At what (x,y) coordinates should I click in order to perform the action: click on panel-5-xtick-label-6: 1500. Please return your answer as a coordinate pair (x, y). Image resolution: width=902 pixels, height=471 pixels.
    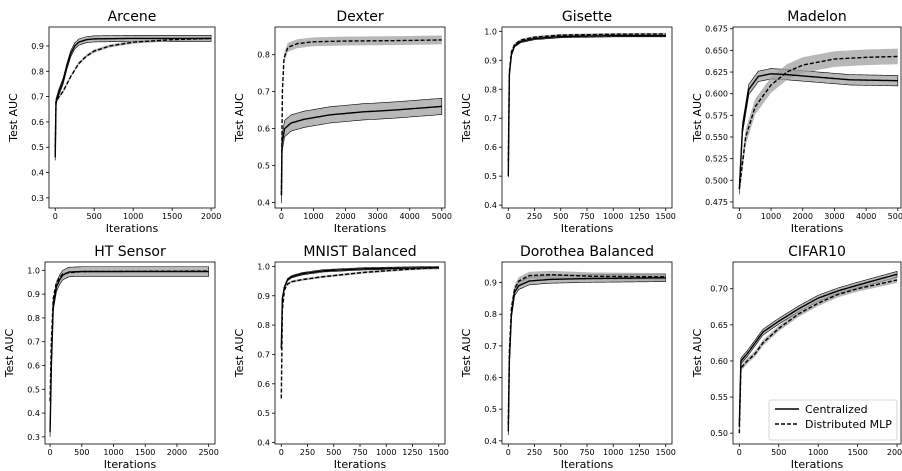
    Looking at the image, I should click on (439, 452).